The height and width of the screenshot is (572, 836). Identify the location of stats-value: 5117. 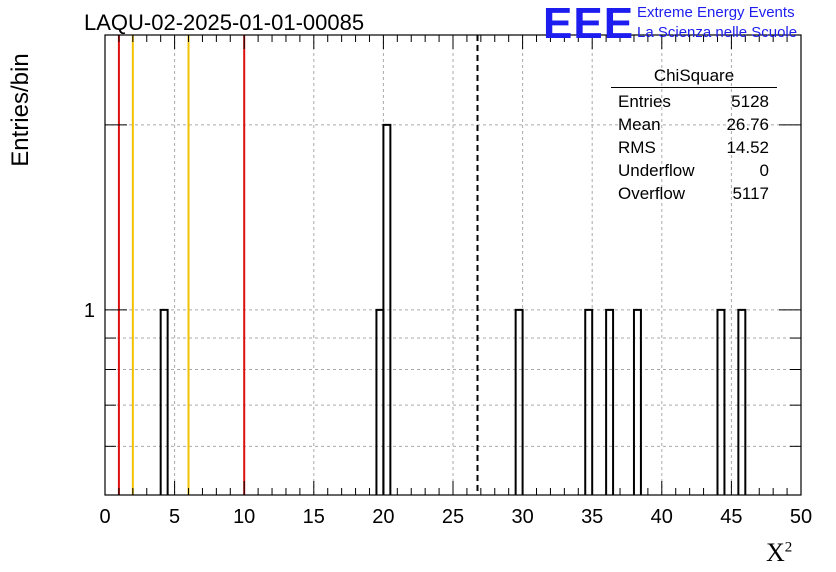
(750, 193).